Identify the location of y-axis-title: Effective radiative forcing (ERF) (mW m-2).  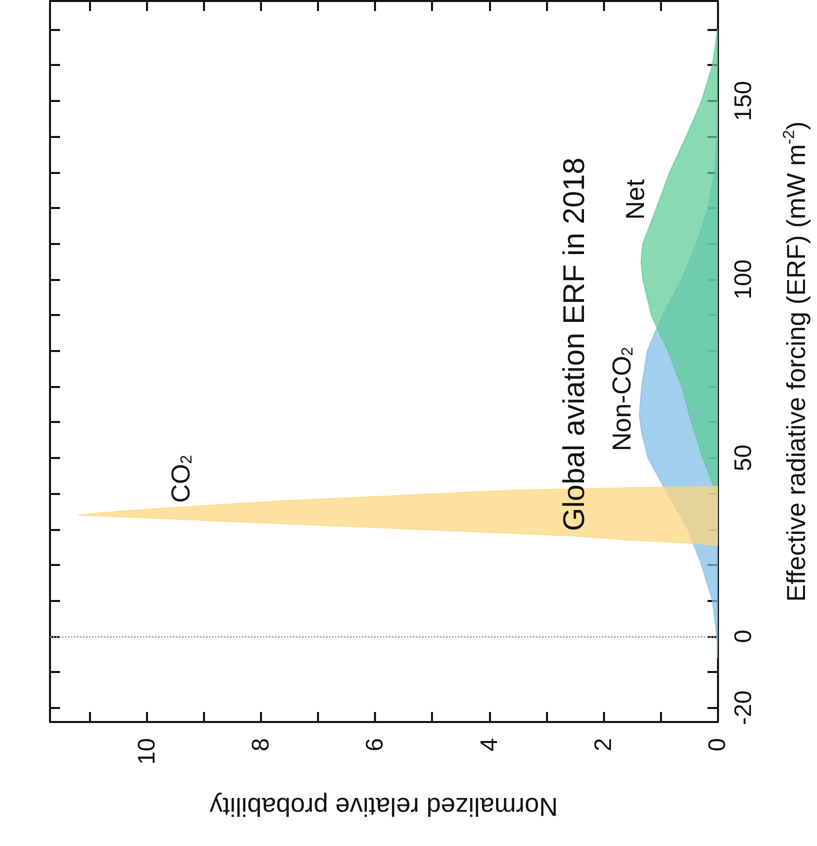
(796, 361).